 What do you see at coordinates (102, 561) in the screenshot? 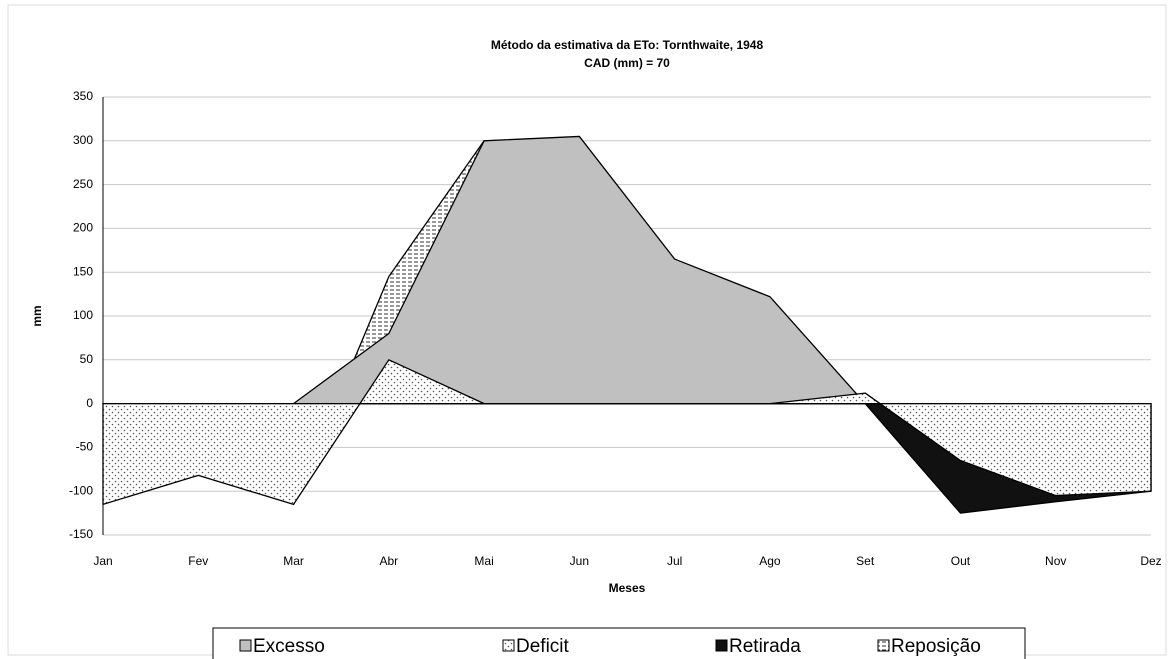
I see `x-tick-label: Jan` at bounding box center [102, 561].